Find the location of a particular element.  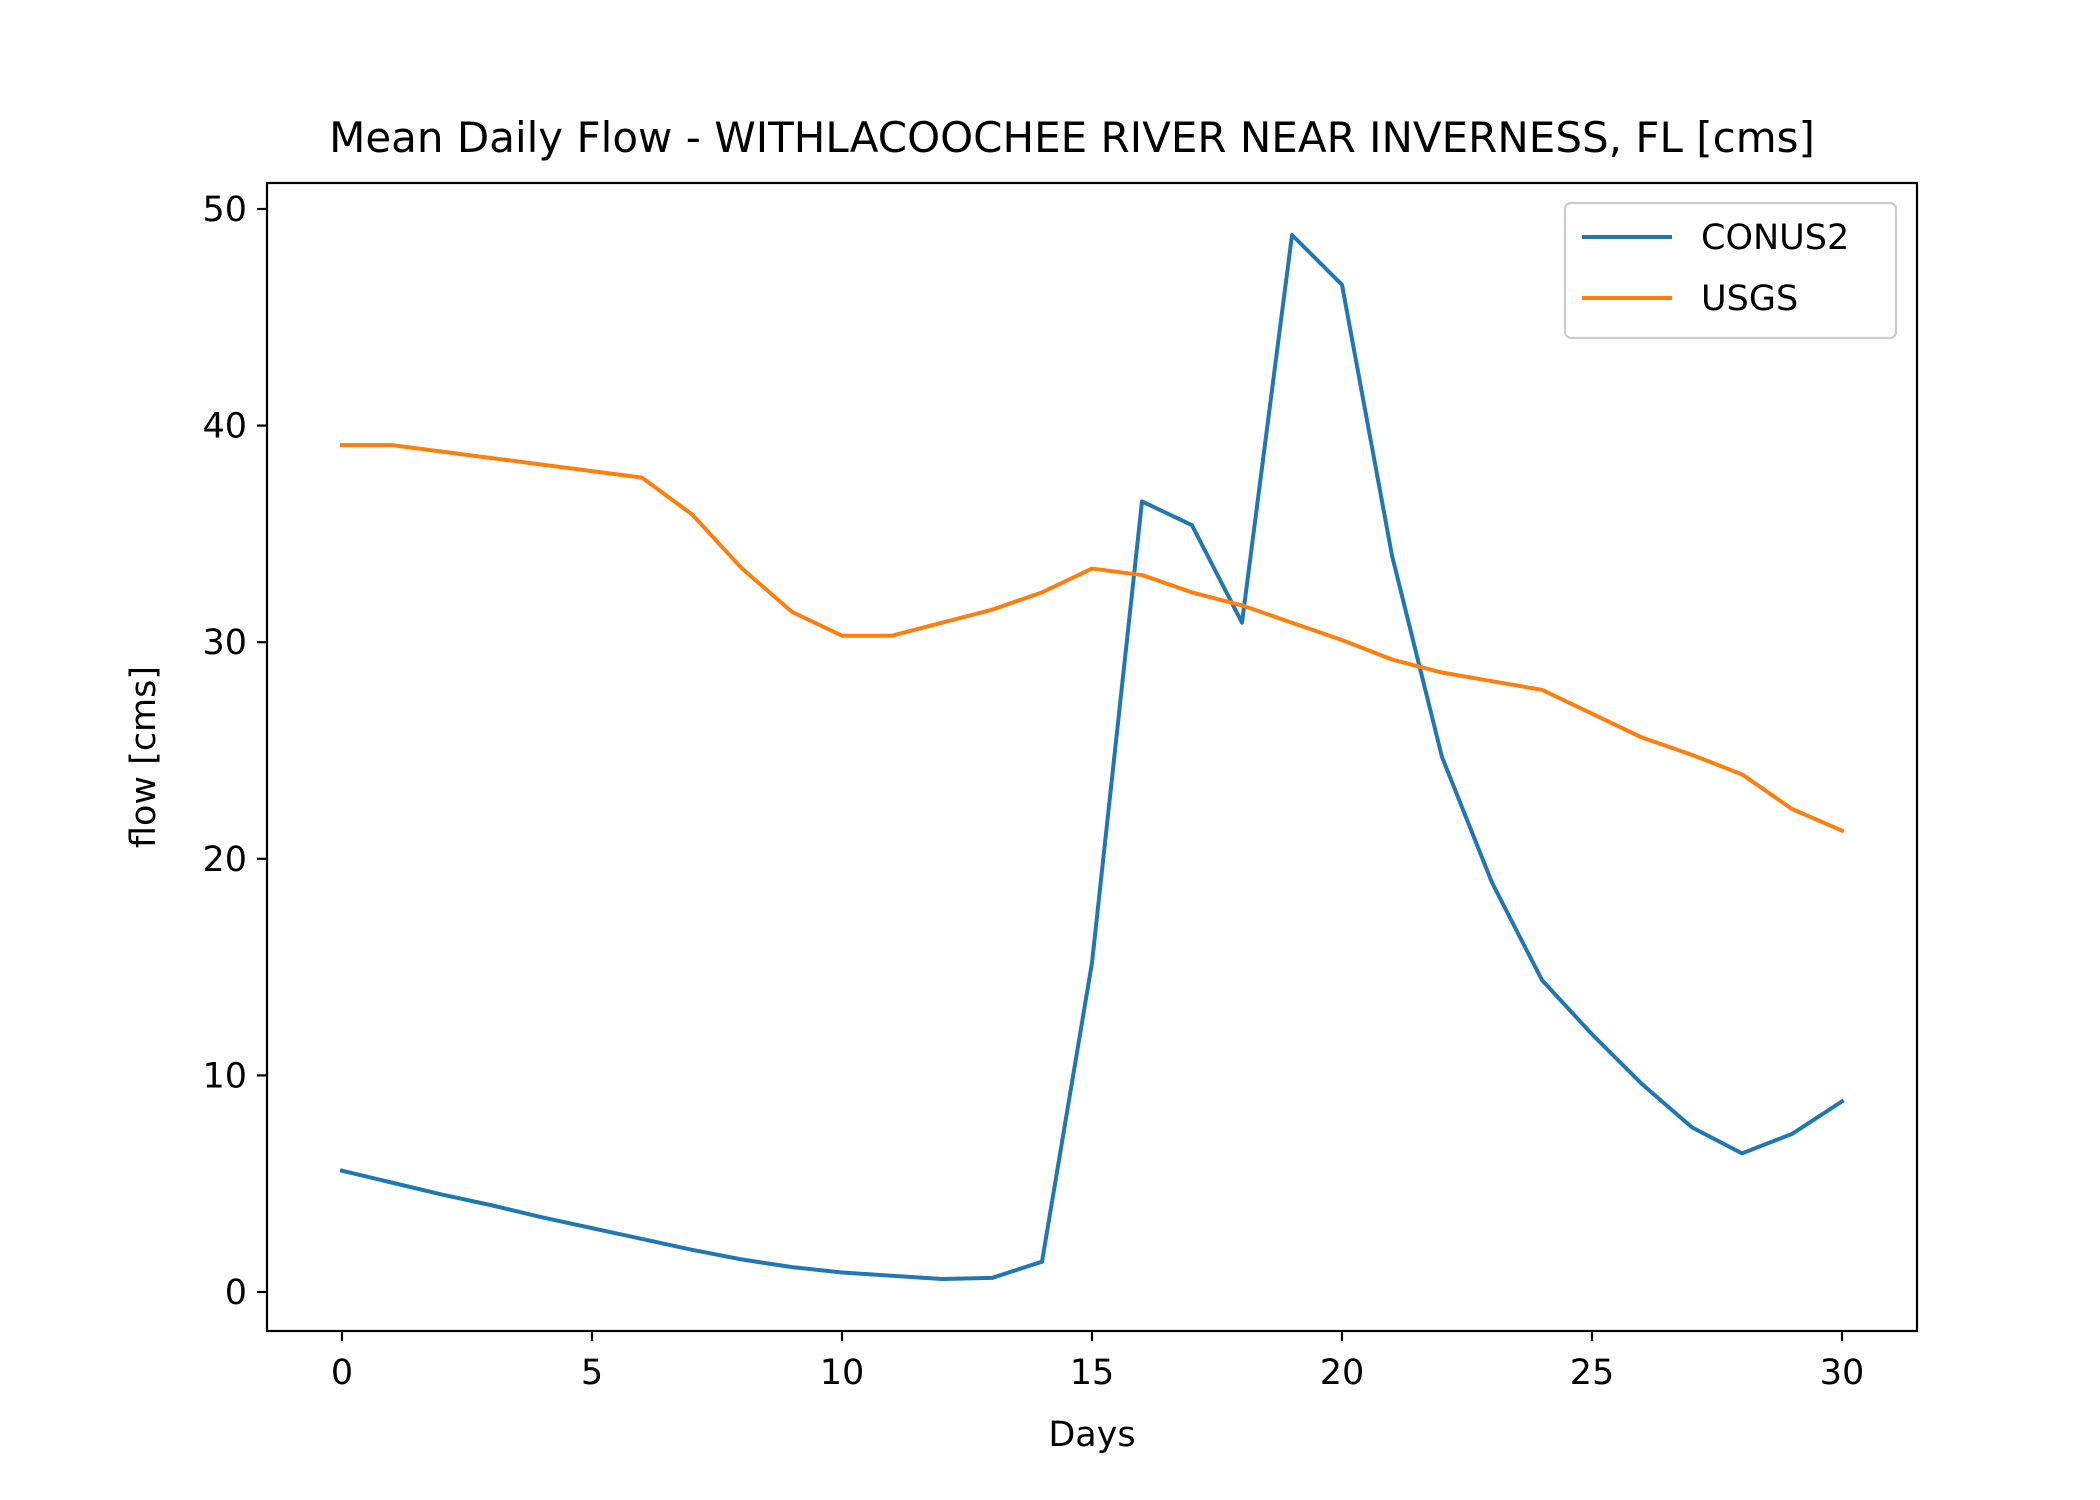

x-axis: 0 5 10 15 20 25 30 is located at coordinates (1097, 1362).